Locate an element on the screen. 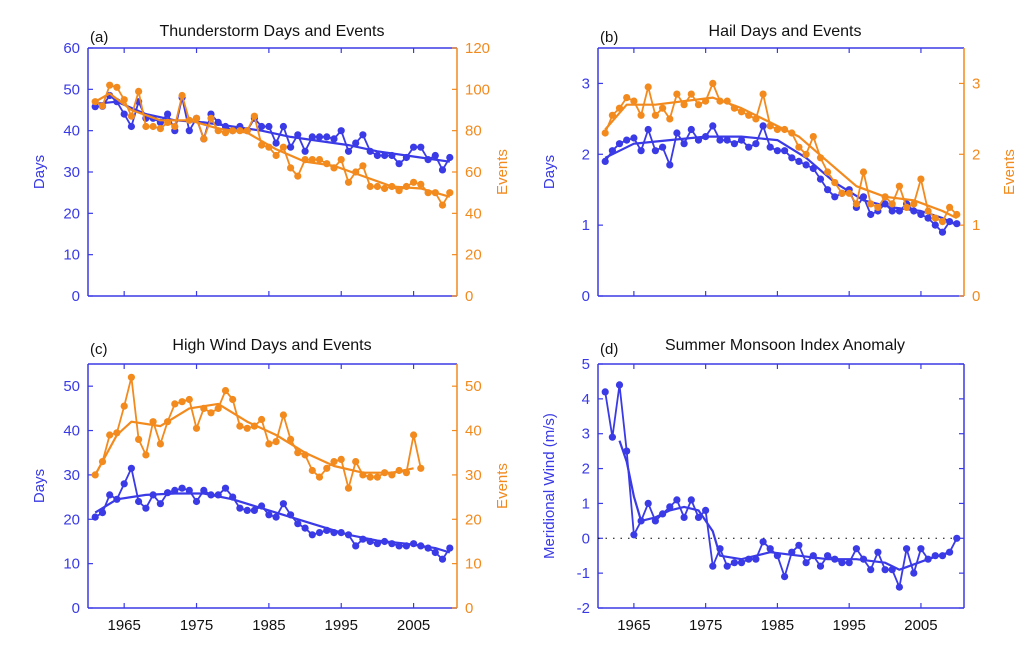 This screenshot has height=654, width=1024. y-tick-label: 1 is located at coordinates (586, 225).